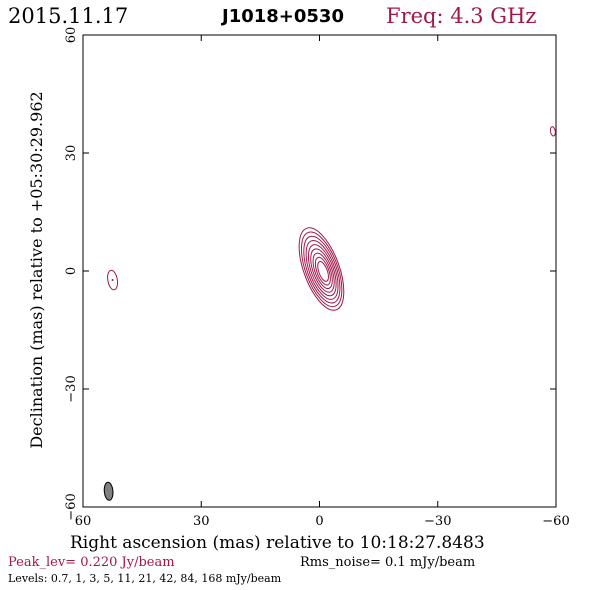 Image resolution: width=590 pixels, height=590 pixels. Describe the element at coordinates (388, 562) in the screenshot. I see `rms-noise: Rms_noise= 0.1 mJy/beam` at that location.